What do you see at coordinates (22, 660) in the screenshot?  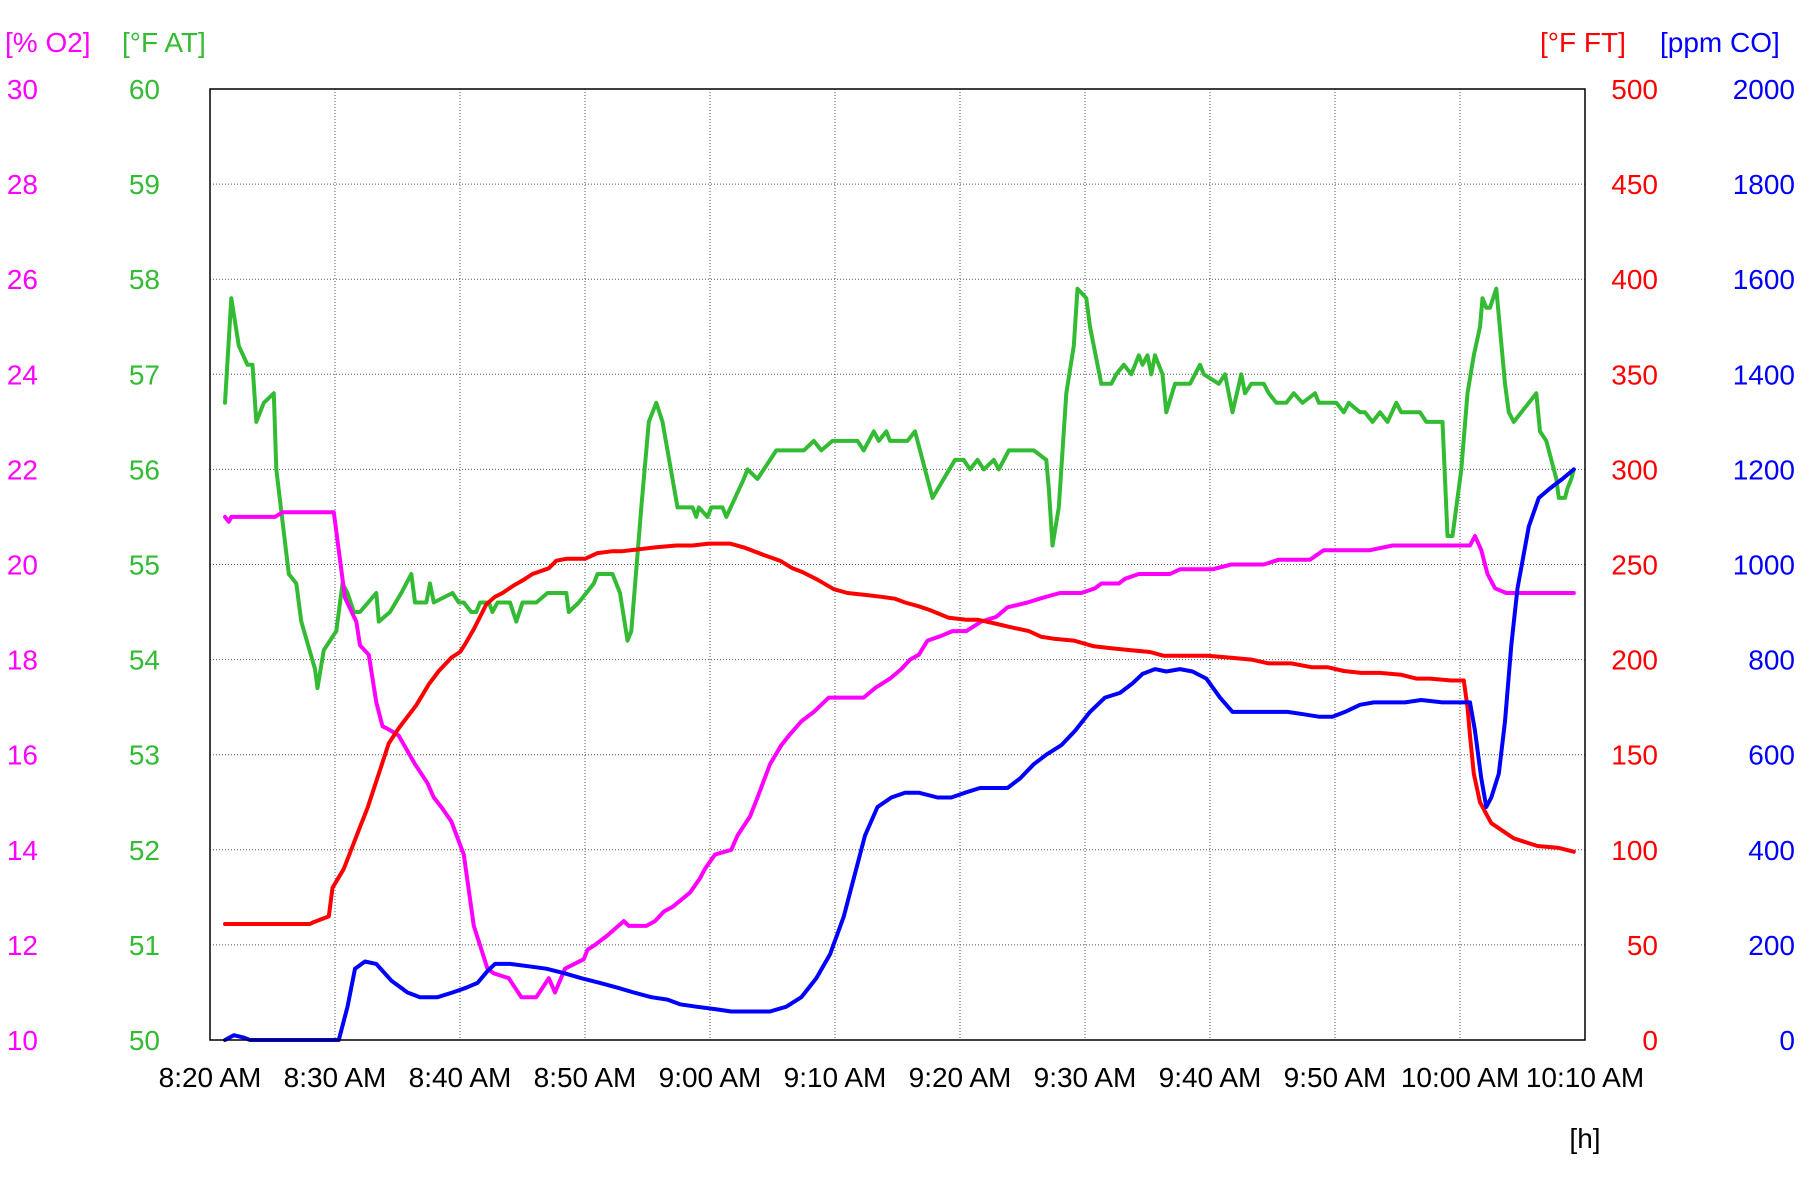 I see `o2-tick-label: 18` at bounding box center [22, 660].